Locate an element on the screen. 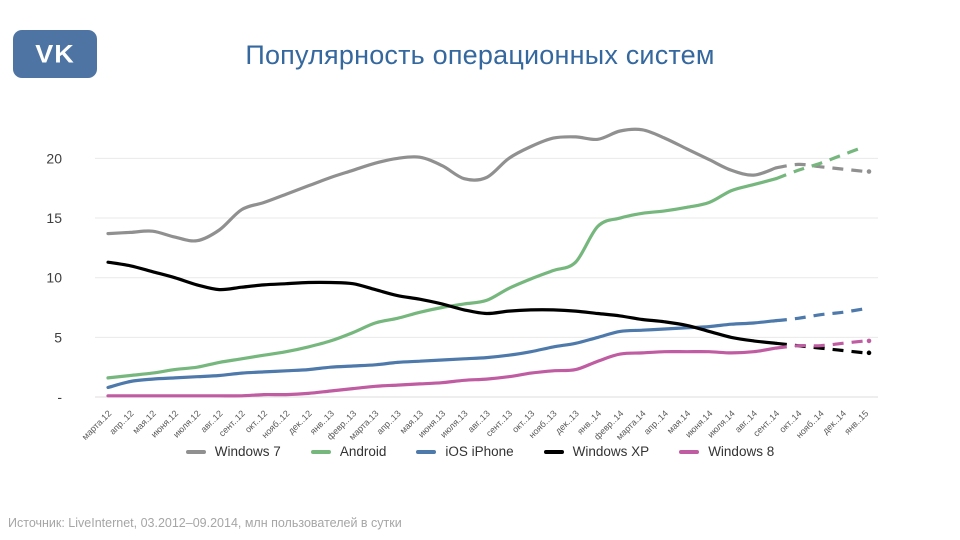 Image resolution: width=960 pixels, height=540 pixels. vk-logo-text: VK is located at coordinates (55, 53).